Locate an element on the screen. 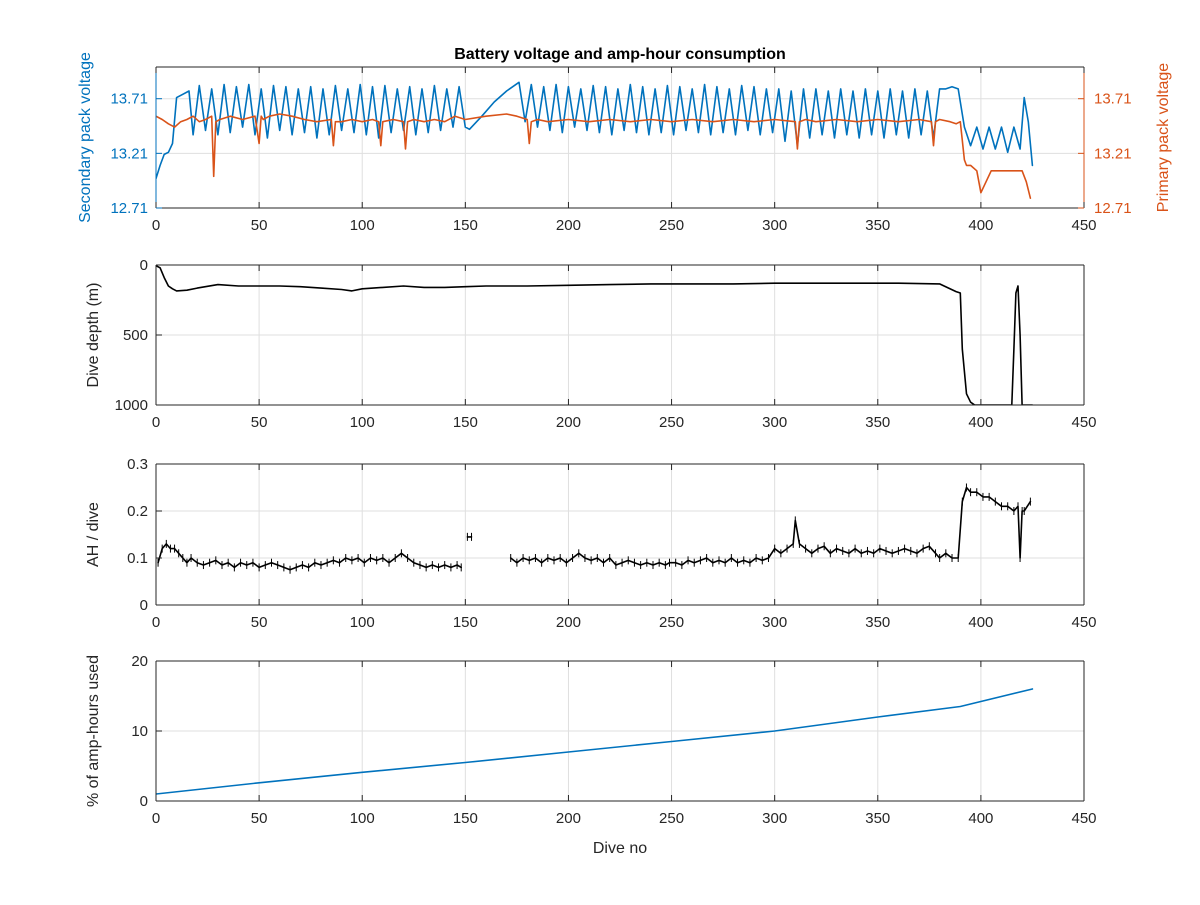 Image resolution: width=1200 pixels, height=905 pixels. series-line-3-1-seg3 is located at coordinates (770, 526).